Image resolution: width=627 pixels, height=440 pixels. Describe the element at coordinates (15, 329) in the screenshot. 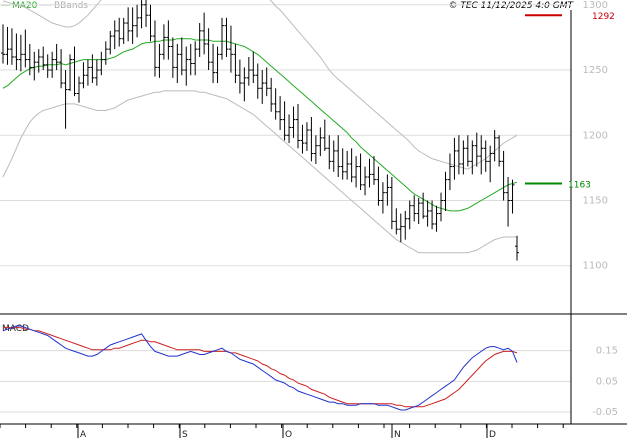

I see `macd-title: MACD` at that location.